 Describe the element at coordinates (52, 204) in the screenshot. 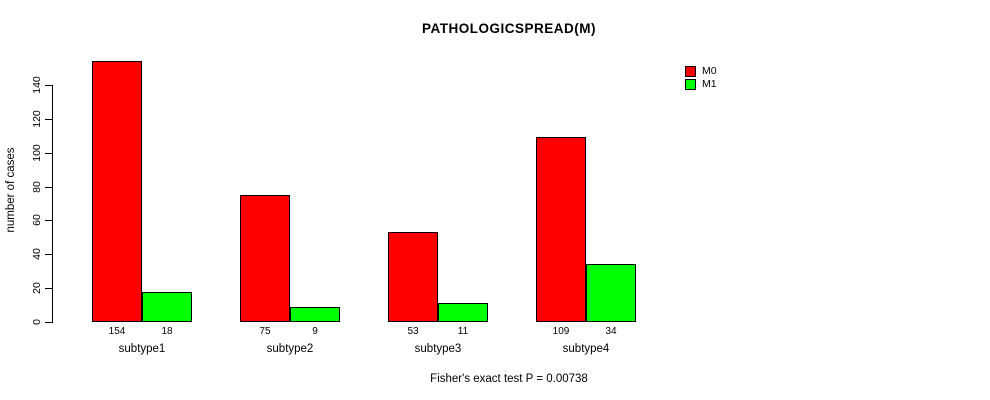

I see `y-axis-line` at that location.